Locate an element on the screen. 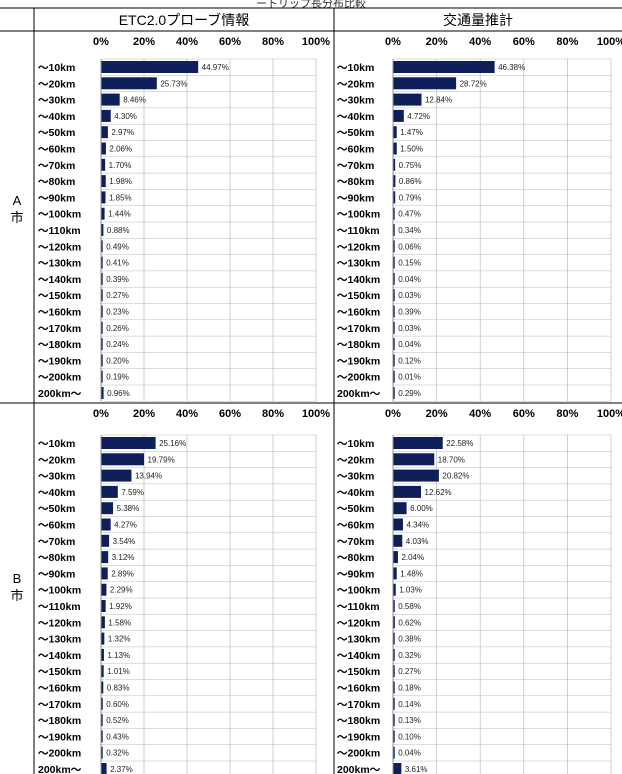 The height and width of the screenshot is (774, 622). data-label: 2.97% is located at coordinates (122, 132).